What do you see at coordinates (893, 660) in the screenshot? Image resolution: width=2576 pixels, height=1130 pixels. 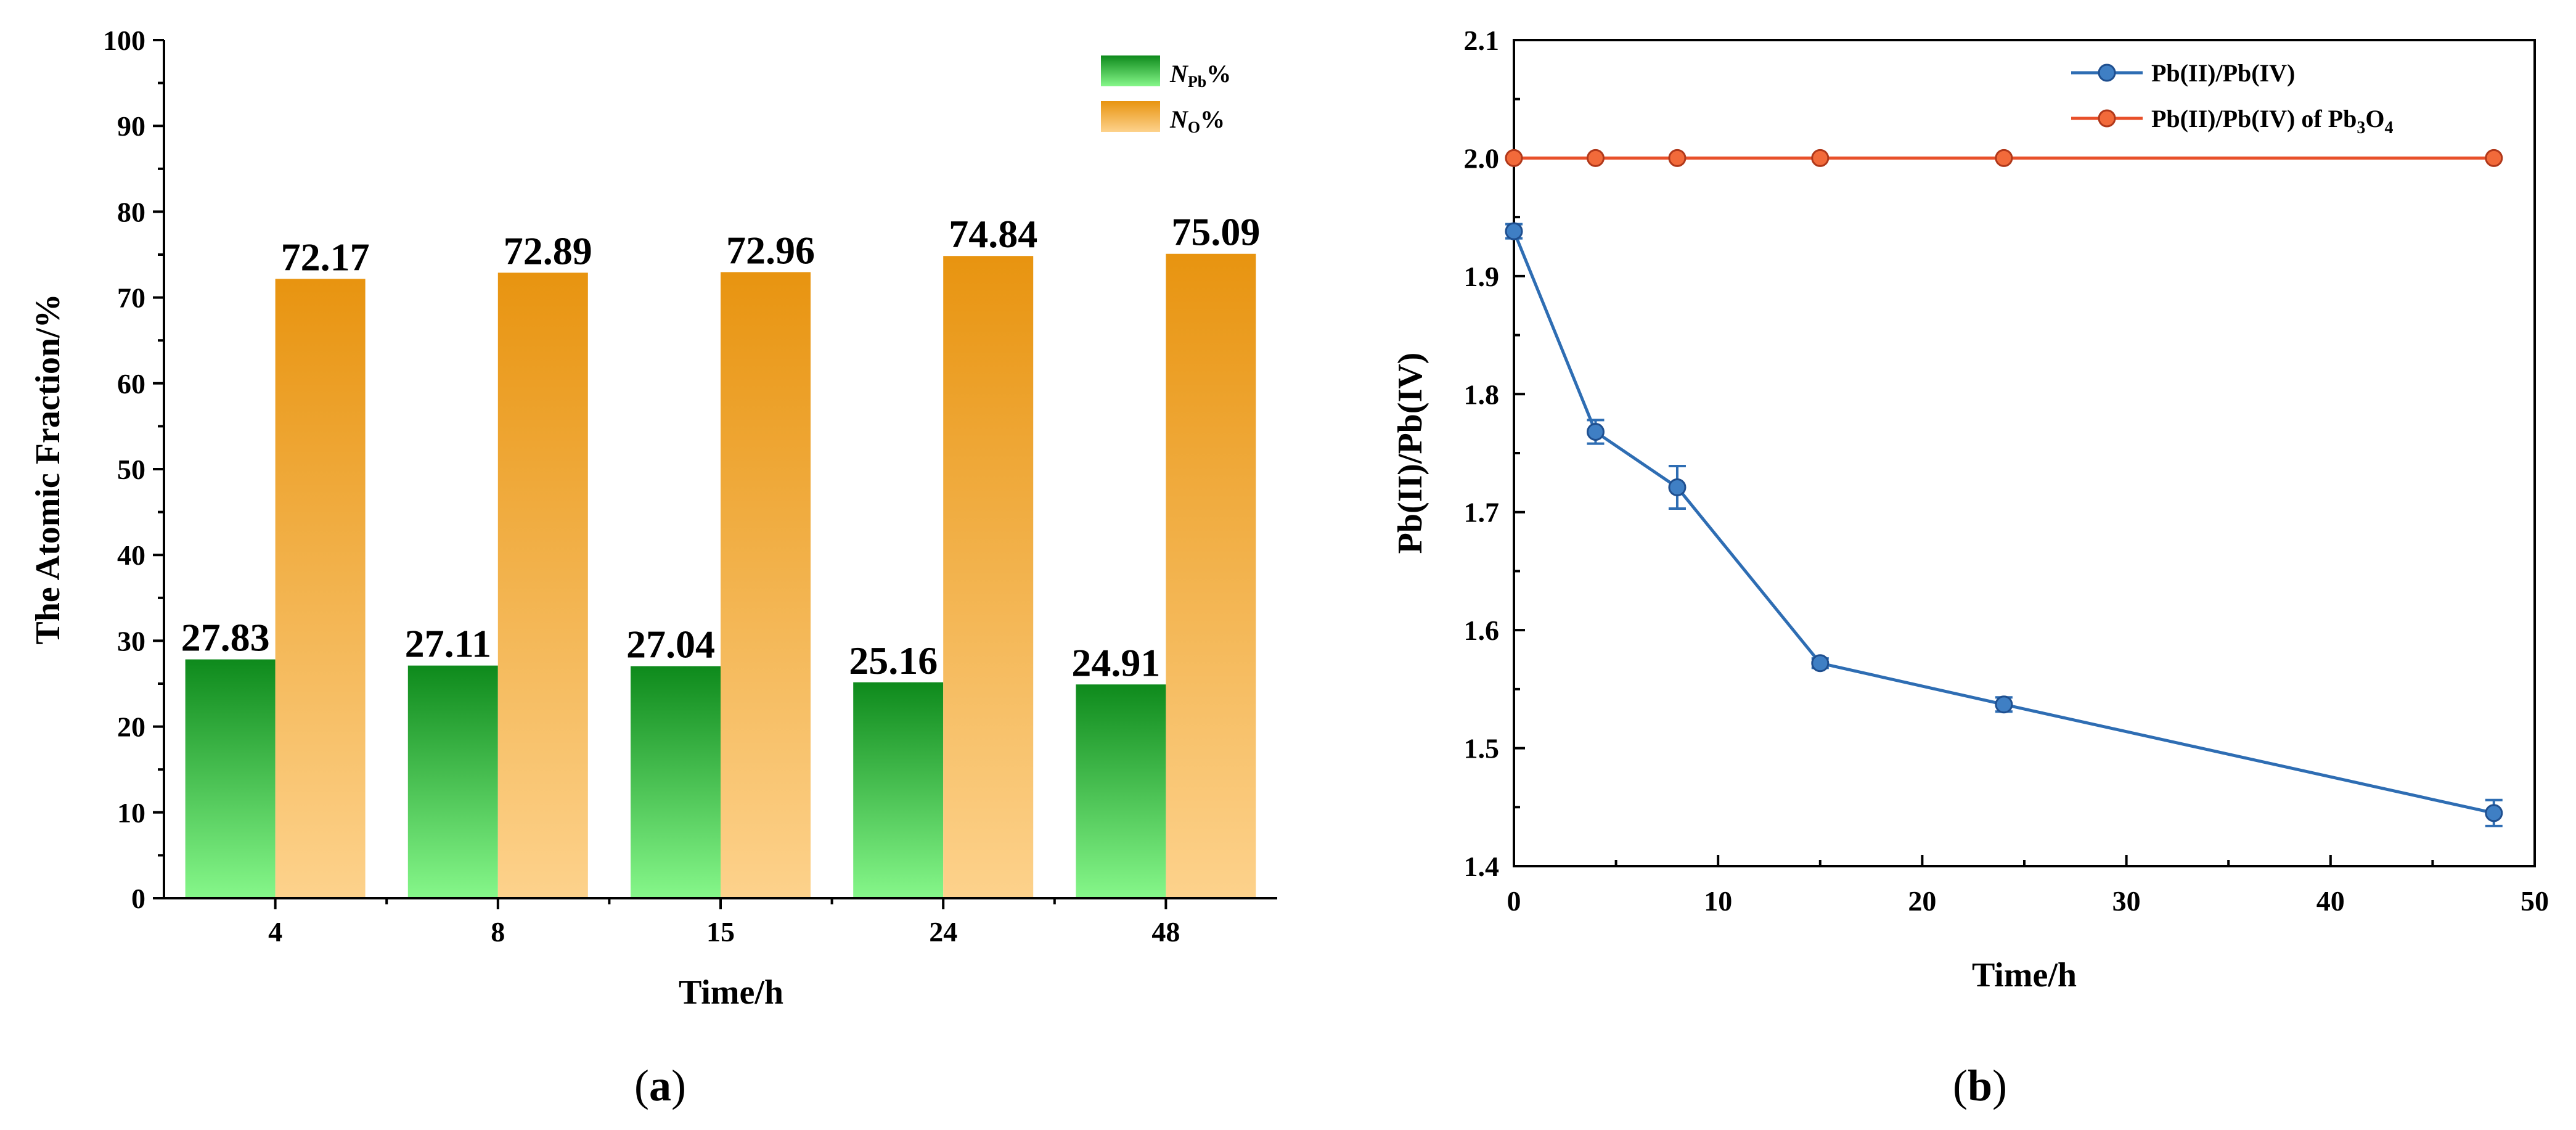 I see `bar-value-label: 25.16` at bounding box center [893, 660].